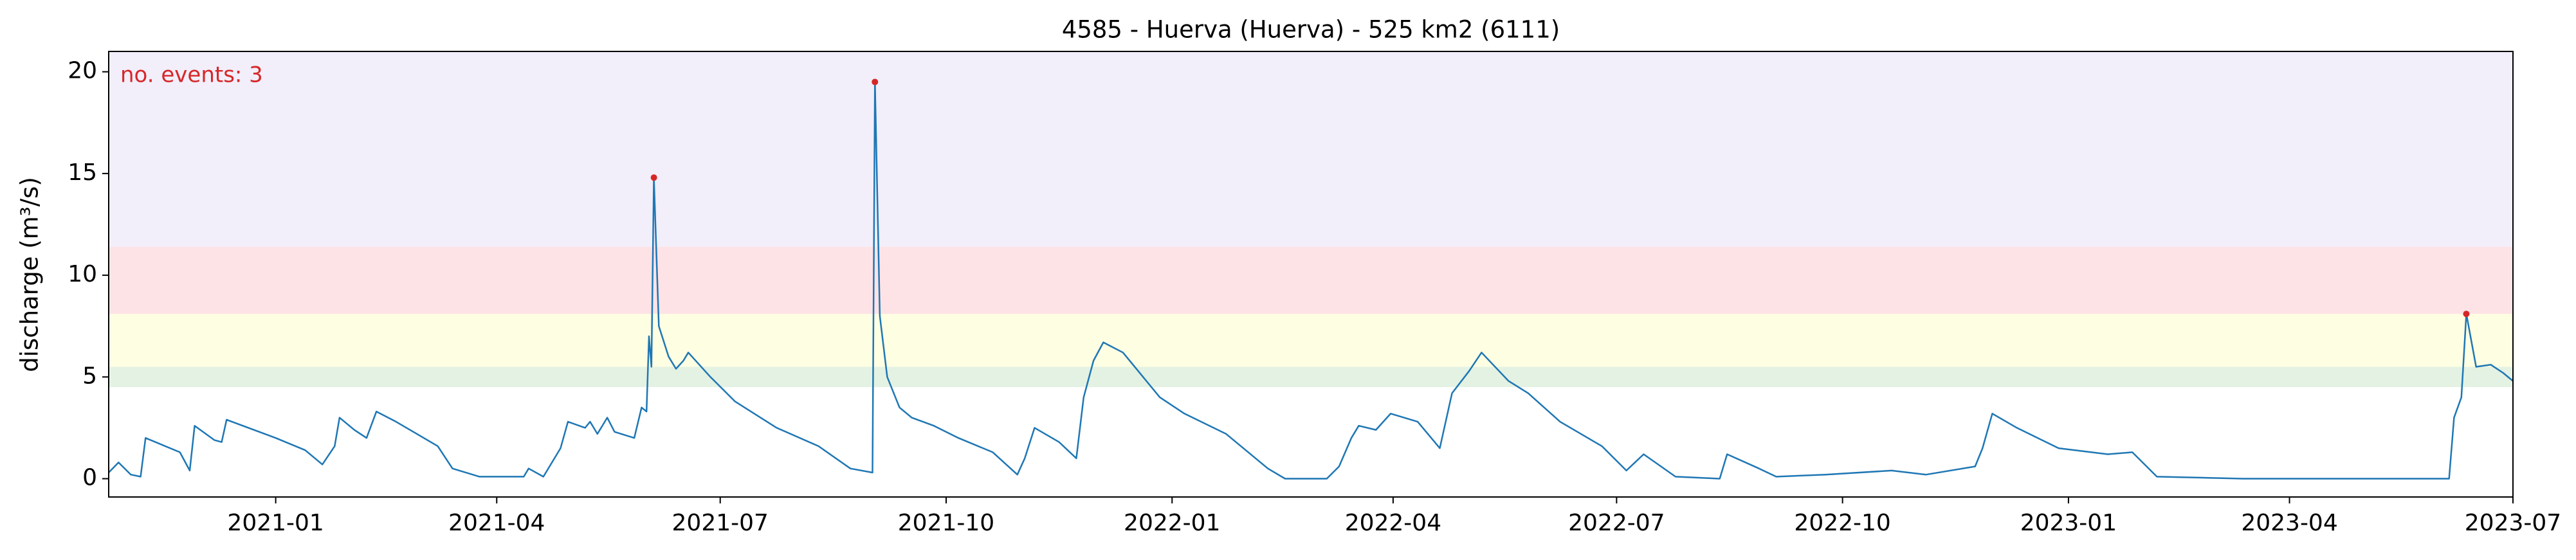  What do you see at coordinates (1311, 30) in the screenshot?
I see `chart-title: 4585 - Huerva (Huerva) - 525 km2 (6111)` at bounding box center [1311, 30].